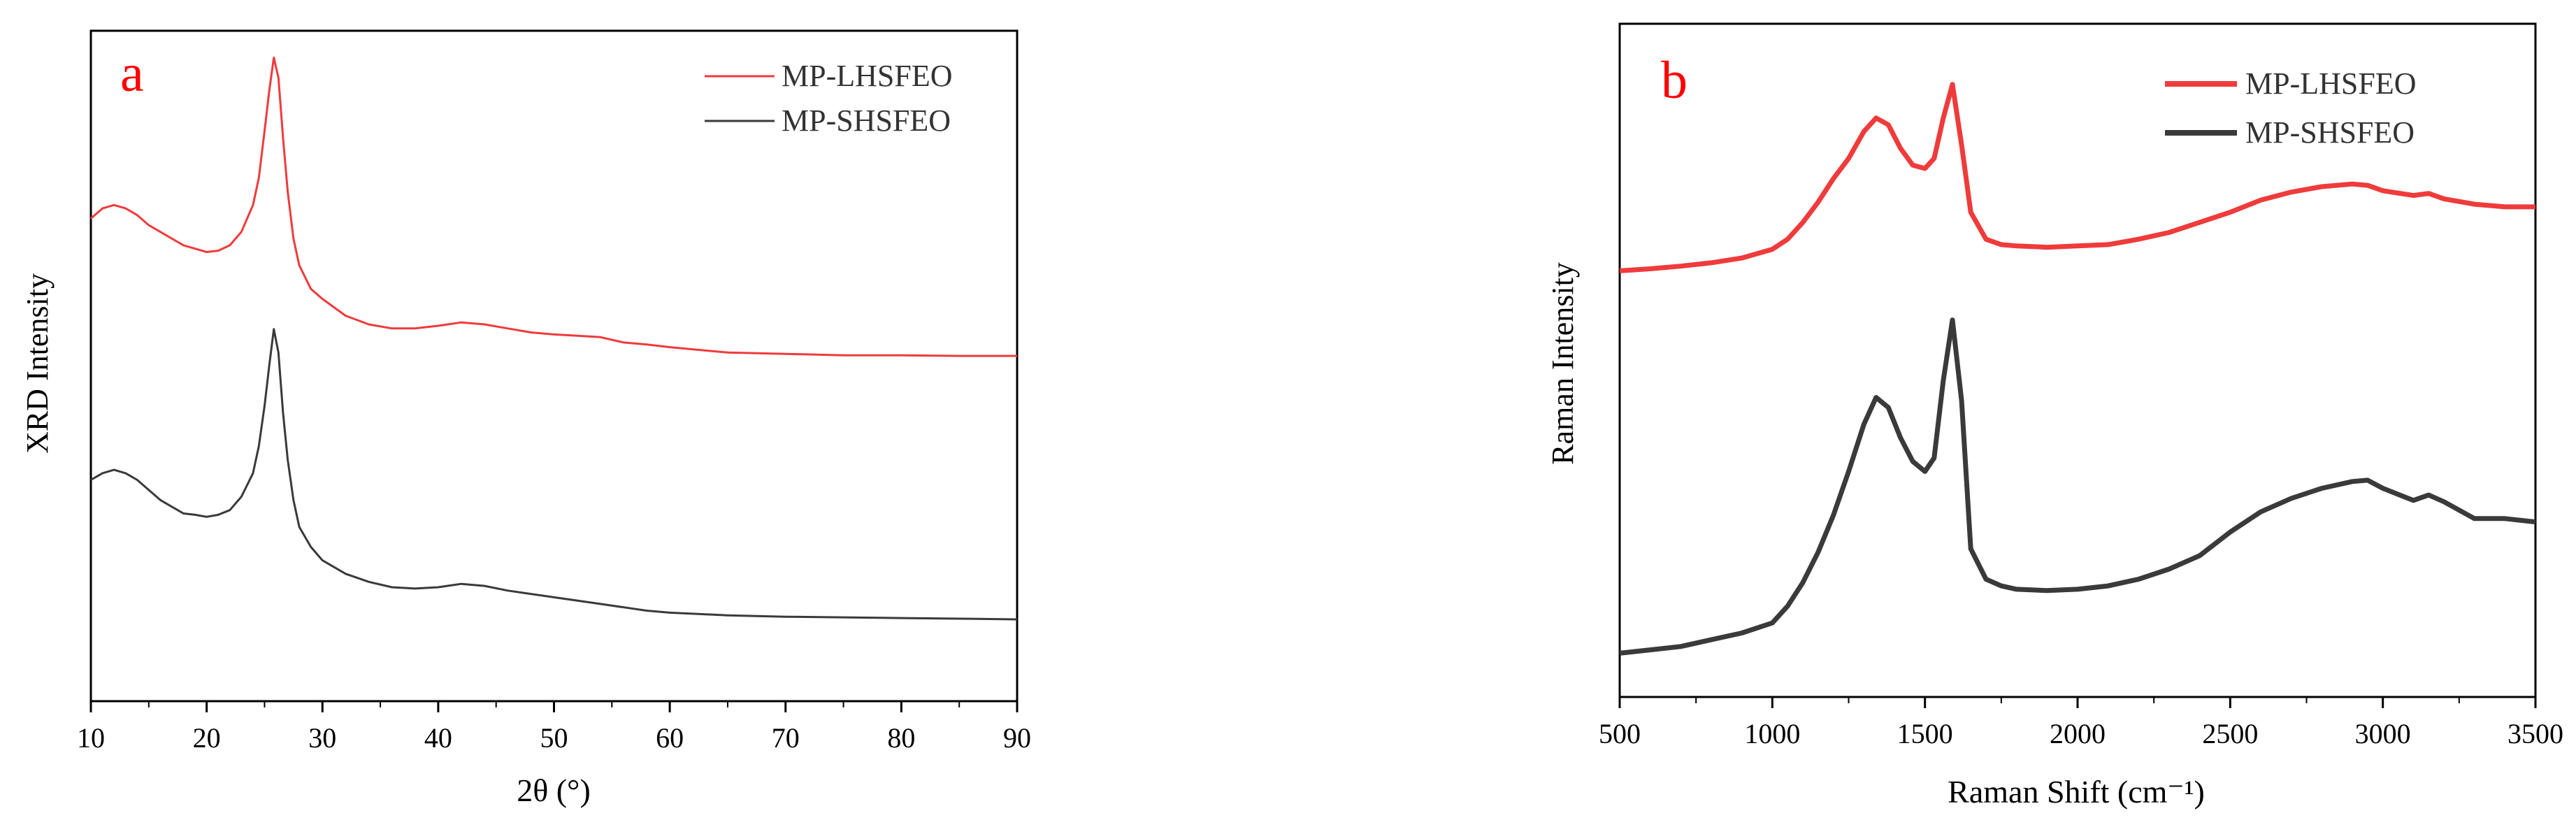 The width and height of the screenshot is (2576, 827). Describe the element at coordinates (1620, 733) in the screenshot. I see `x-tick-label-b-0: 500` at that location.